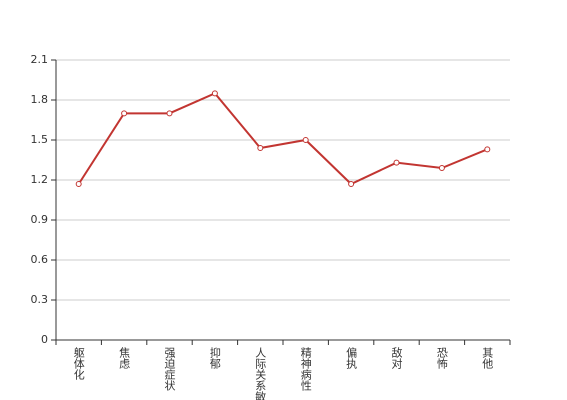 This screenshot has width=567, height=400. I want to click on x-tick-label: 抑郁, so click(214, 357).